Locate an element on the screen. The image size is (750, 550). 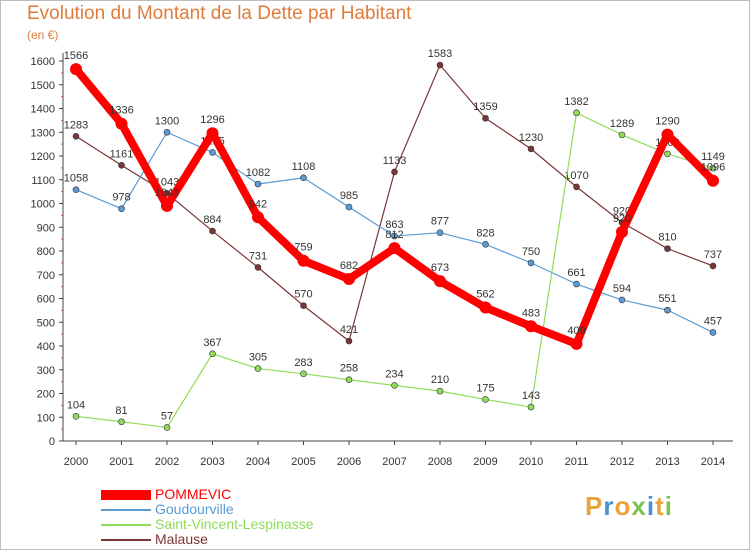
data-label: 1149 is located at coordinates (713, 157).